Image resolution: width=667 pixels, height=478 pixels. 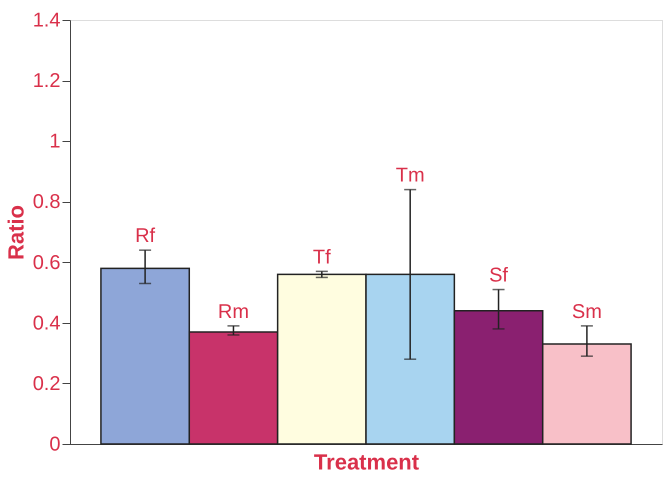 What do you see at coordinates (410, 175) in the screenshot?
I see `x-tick-label: Tm` at bounding box center [410, 175].